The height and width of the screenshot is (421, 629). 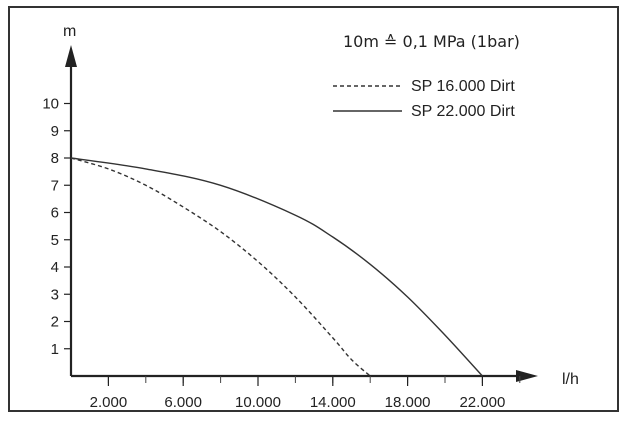 What do you see at coordinates (527, 376) in the screenshot?
I see `x-axis-arrow` at bounding box center [527, 376].